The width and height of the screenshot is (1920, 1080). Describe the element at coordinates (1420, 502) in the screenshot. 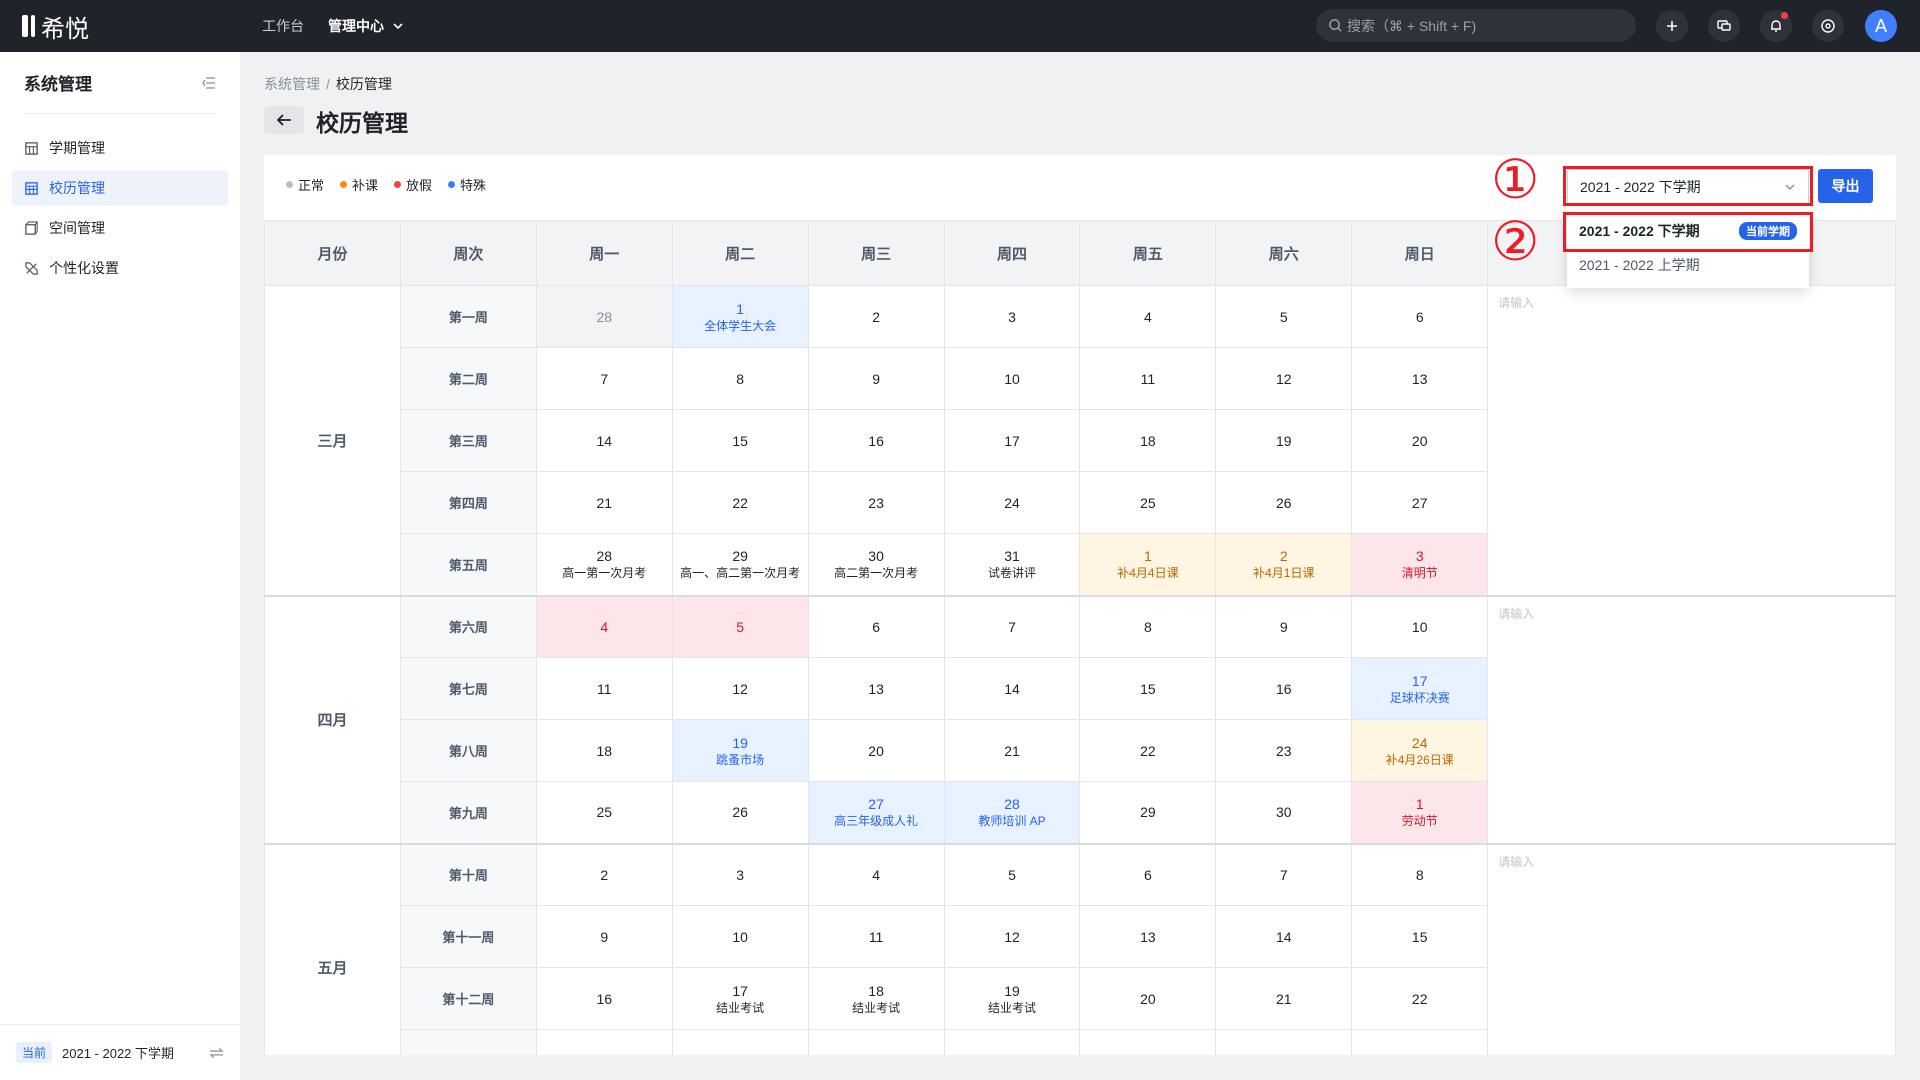

I see `day-cell: 27` at that location.